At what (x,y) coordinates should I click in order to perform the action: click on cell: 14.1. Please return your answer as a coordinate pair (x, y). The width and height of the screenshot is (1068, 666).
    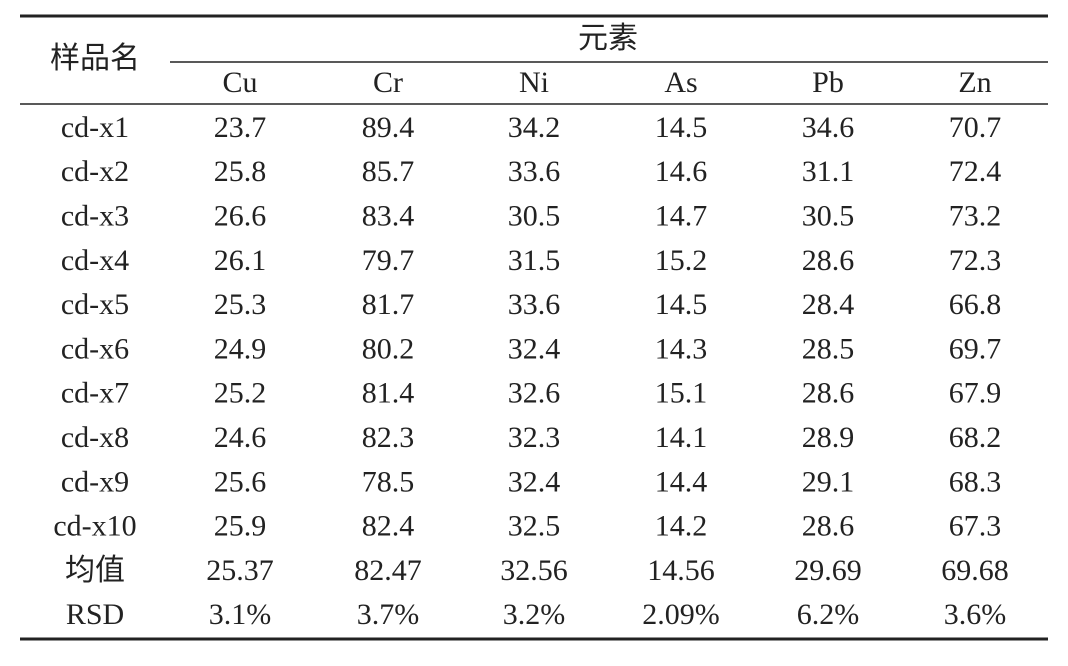
    Looking at the image, I should click on (681, 437).